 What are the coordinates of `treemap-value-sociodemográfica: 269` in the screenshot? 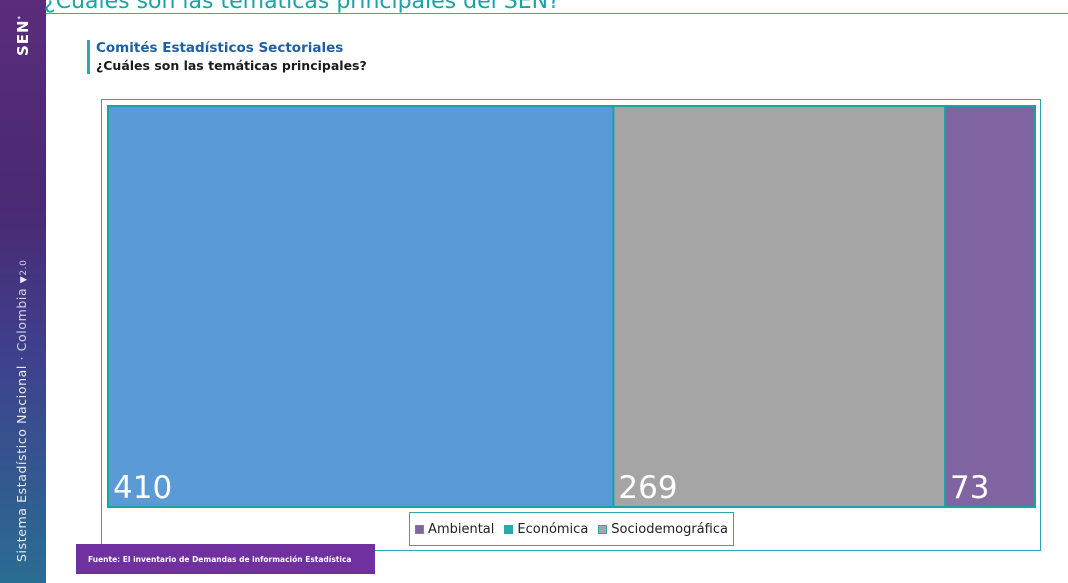 It's located at (647, 488).